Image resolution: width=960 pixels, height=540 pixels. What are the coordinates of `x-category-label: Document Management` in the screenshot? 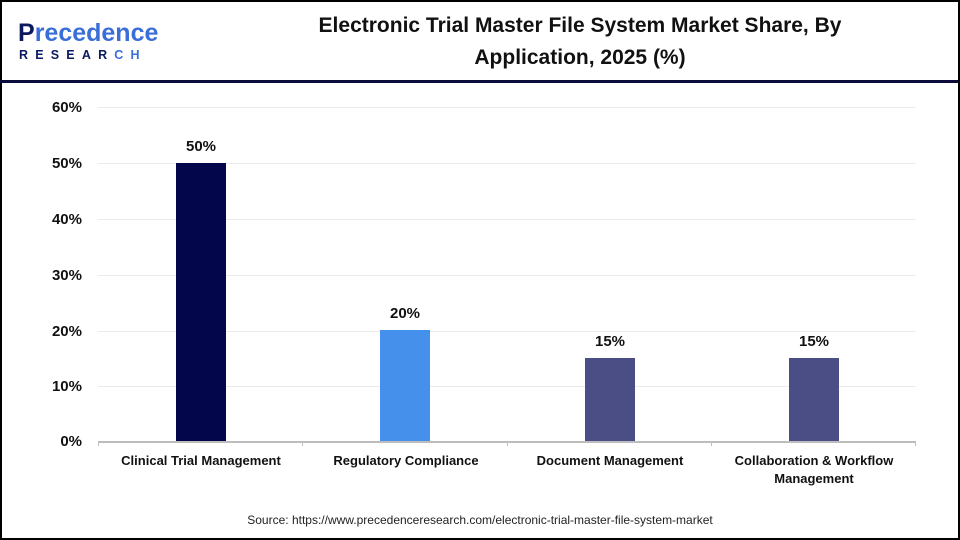 It's located at (610, 460).